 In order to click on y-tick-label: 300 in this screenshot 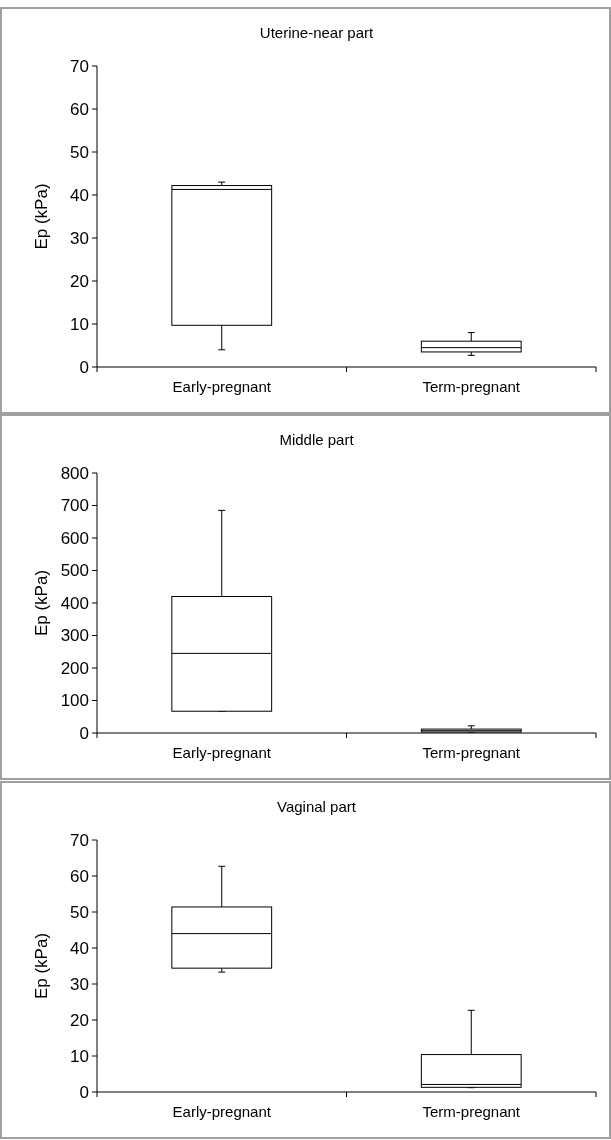, I will do `click(74, 636)`.